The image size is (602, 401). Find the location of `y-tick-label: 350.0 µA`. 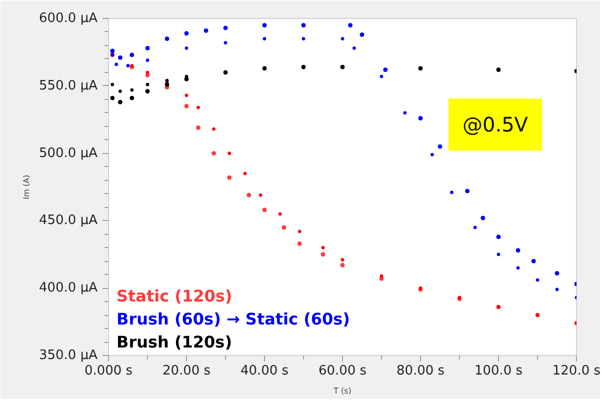

y-tick-label: 350.0 µA is located at coordinates (68, 355).